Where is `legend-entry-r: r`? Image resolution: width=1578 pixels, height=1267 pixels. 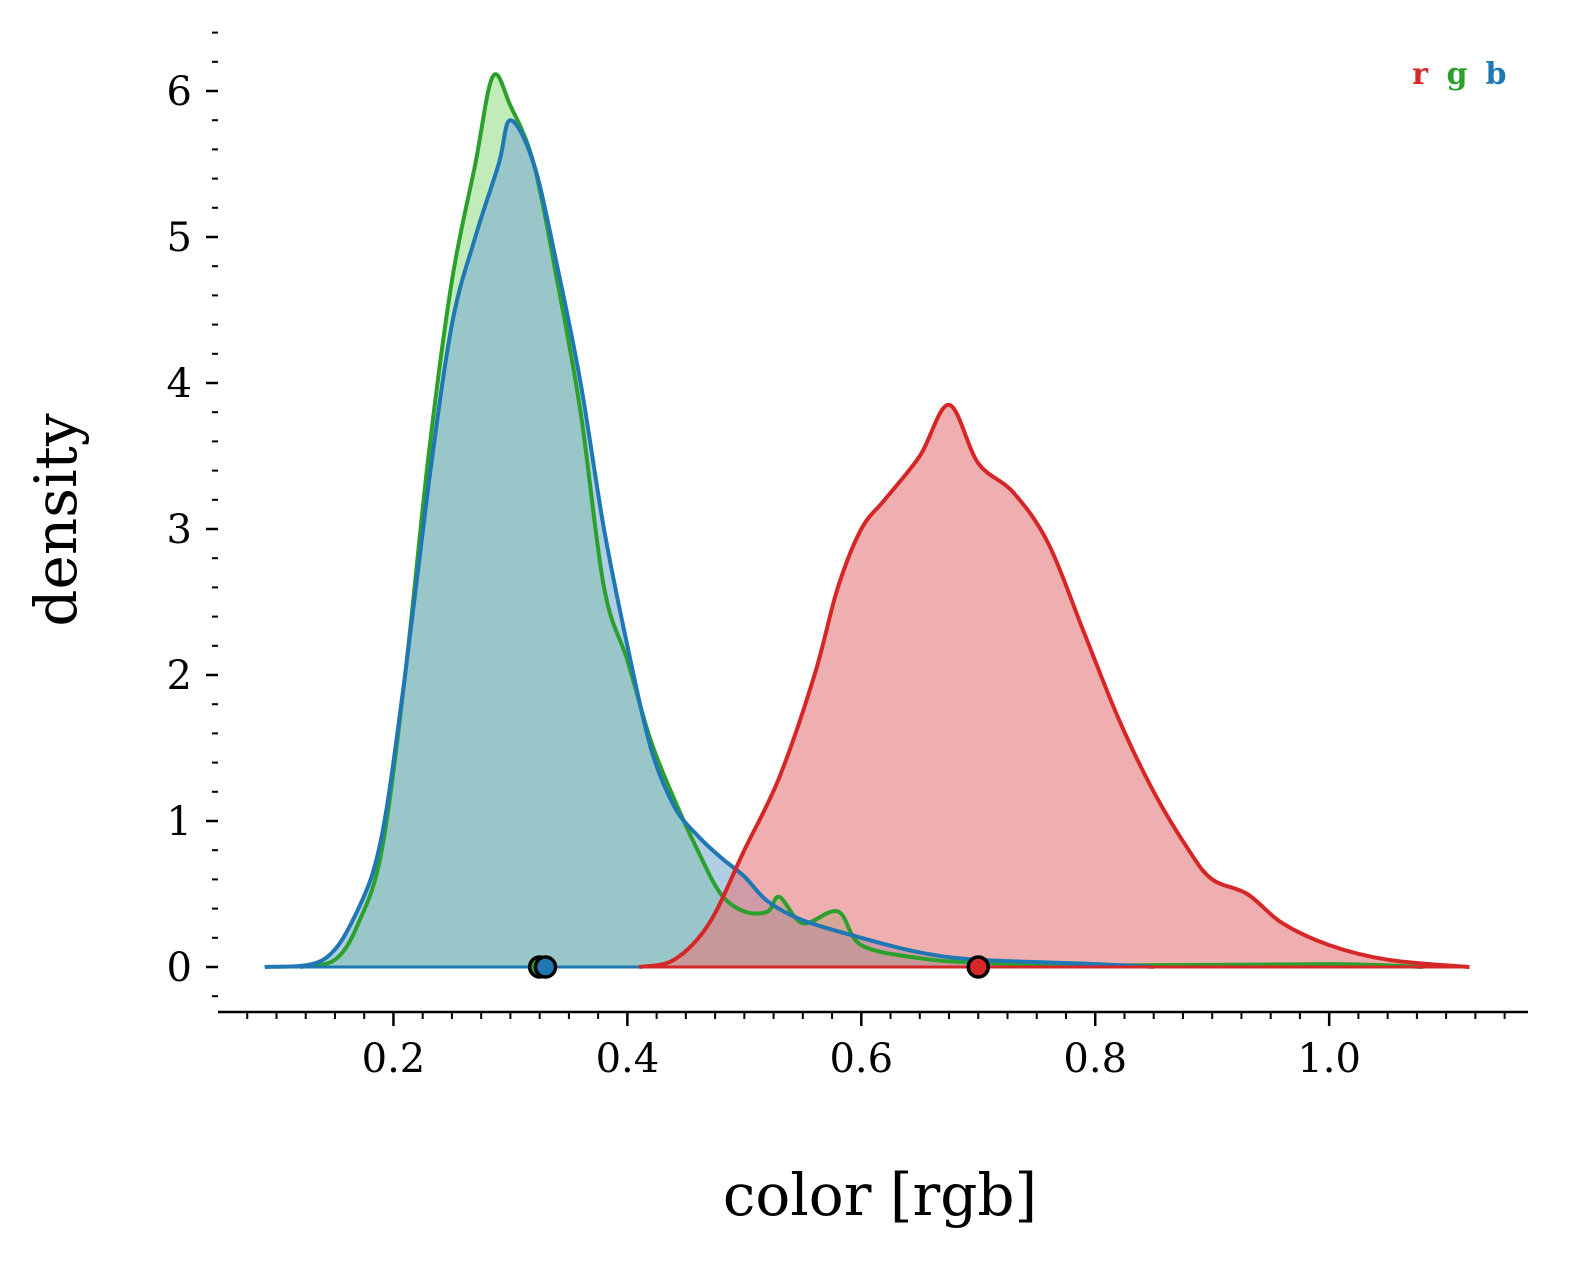 legend-entry-r: r is located at coordinates (1420, 74).